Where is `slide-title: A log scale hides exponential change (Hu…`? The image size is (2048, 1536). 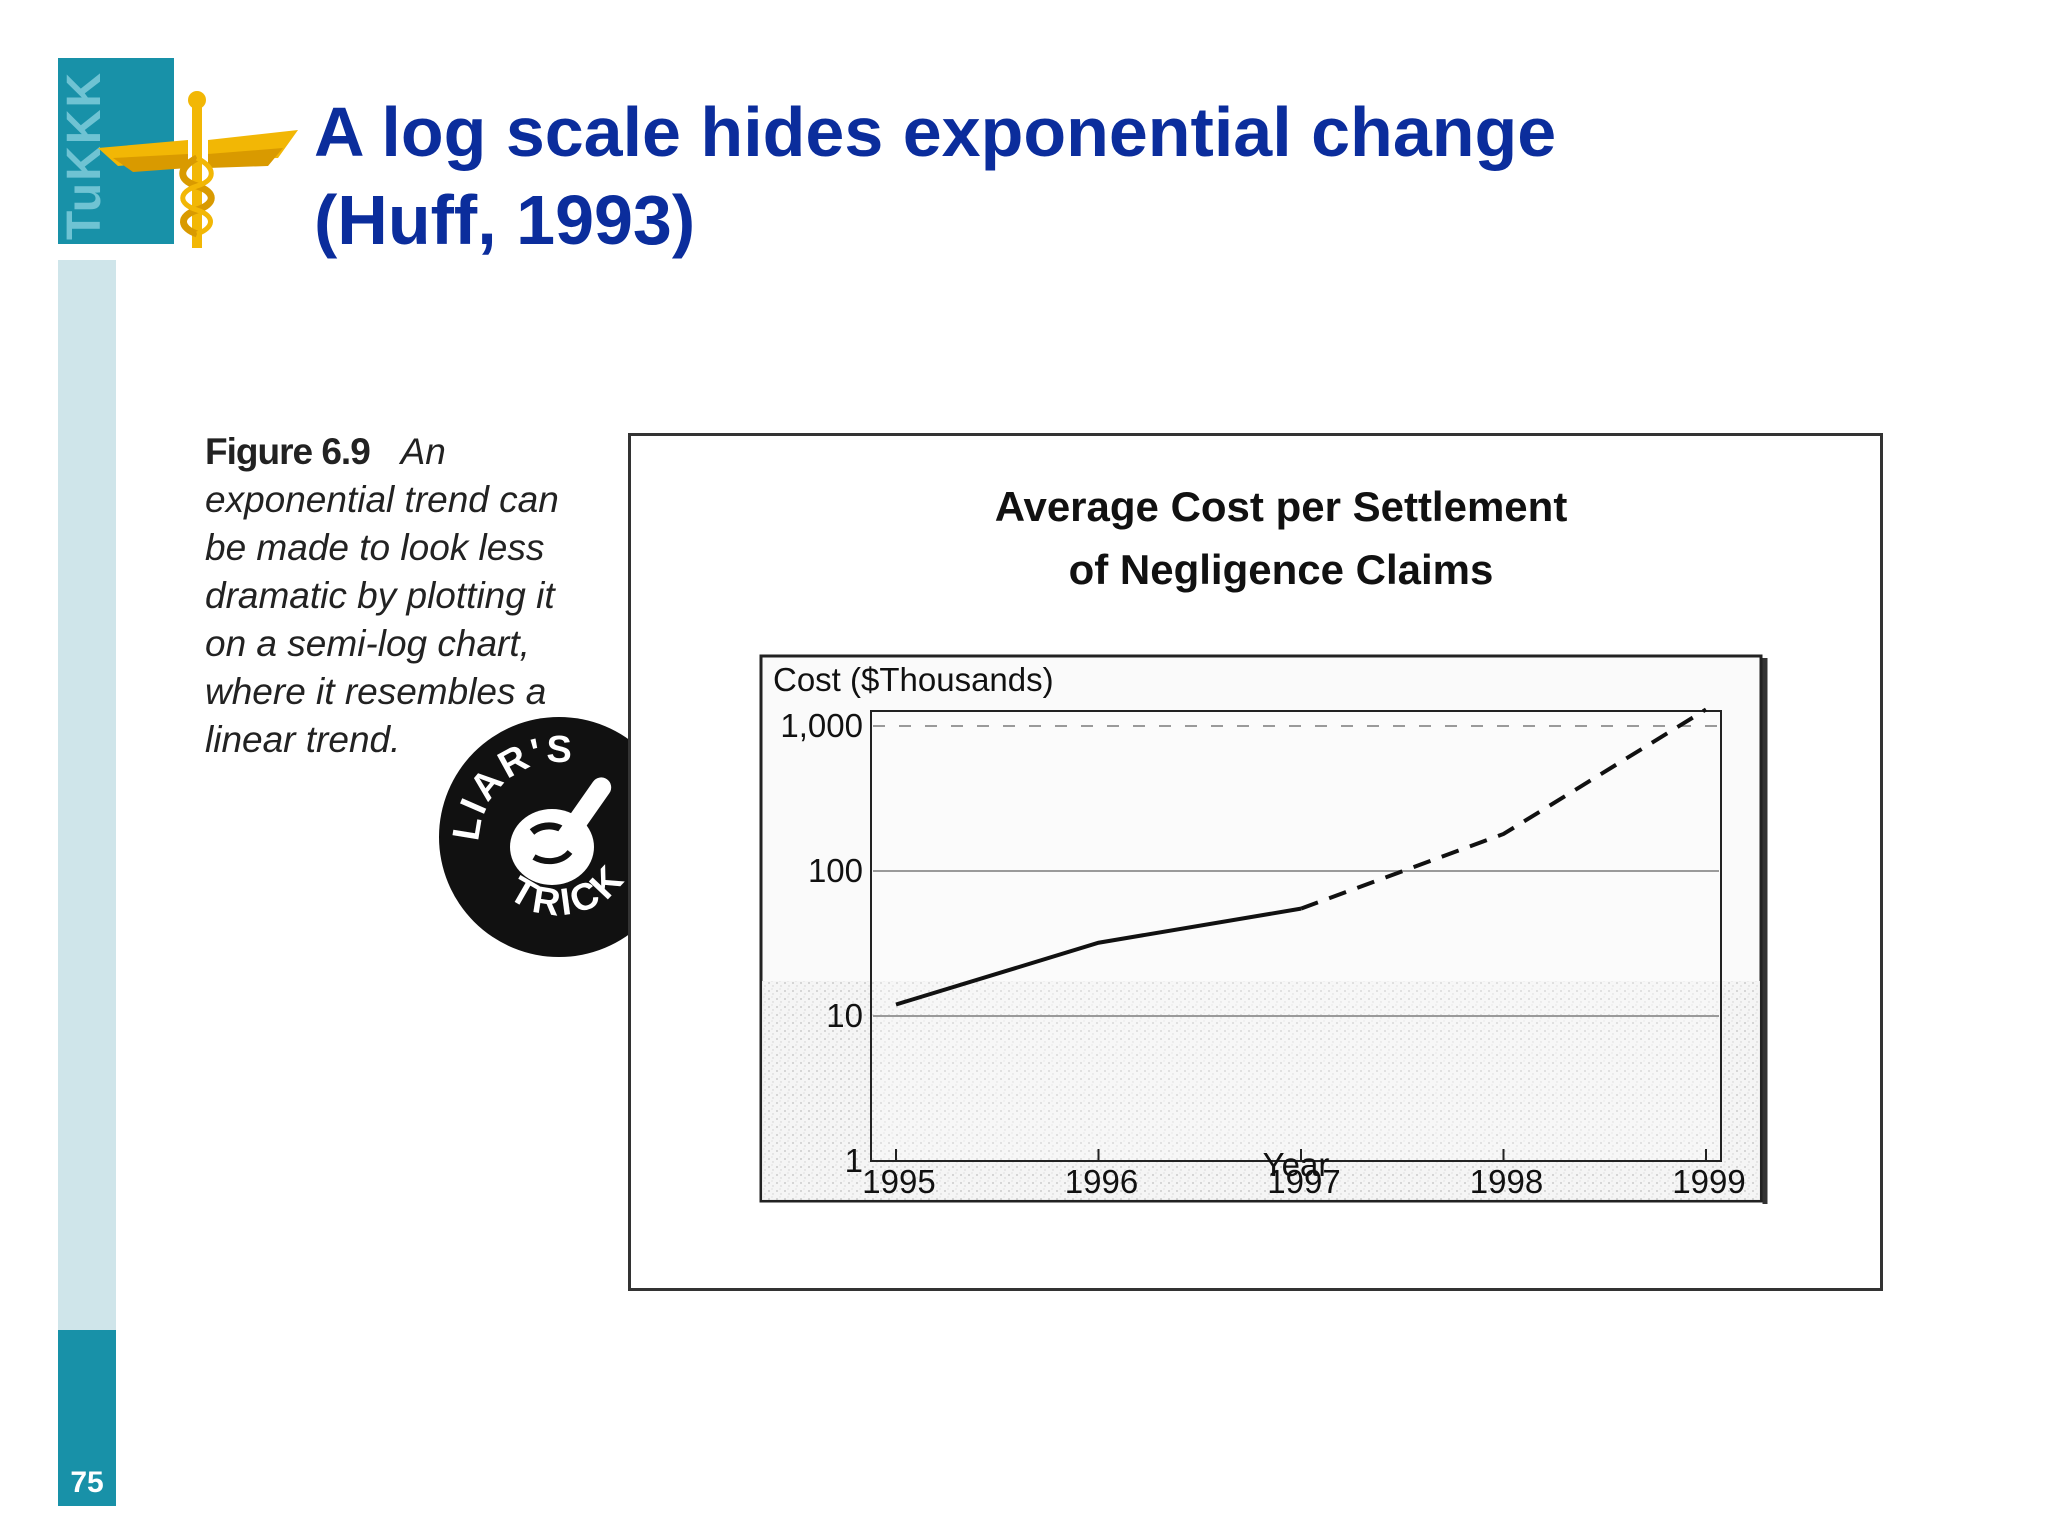
slide-title: A log scale hides exponential change (Hu… is located at coordinates (1064, 176).